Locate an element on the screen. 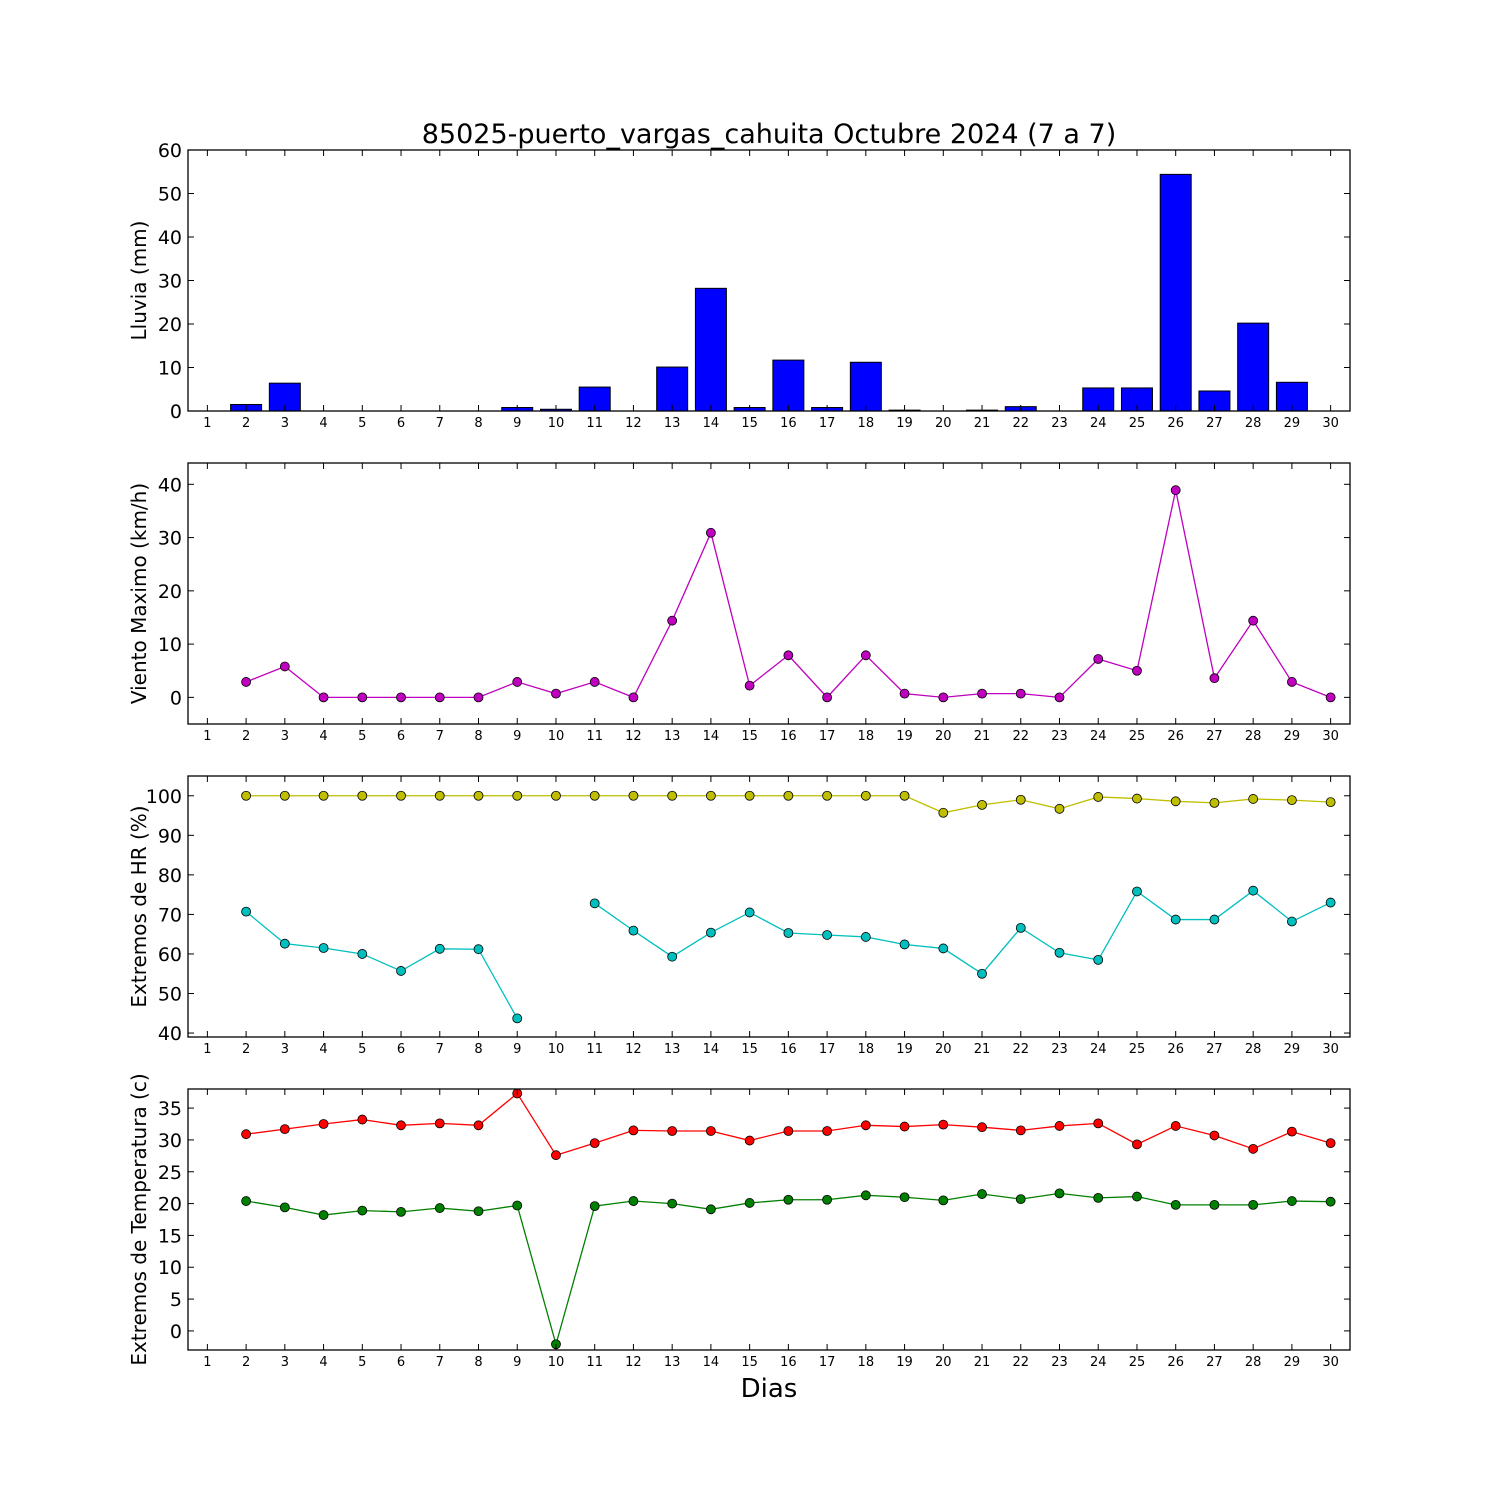 This screenshot has height=1500, width=1500. x-tick-label: 9 is located at coordinates (517, 736).